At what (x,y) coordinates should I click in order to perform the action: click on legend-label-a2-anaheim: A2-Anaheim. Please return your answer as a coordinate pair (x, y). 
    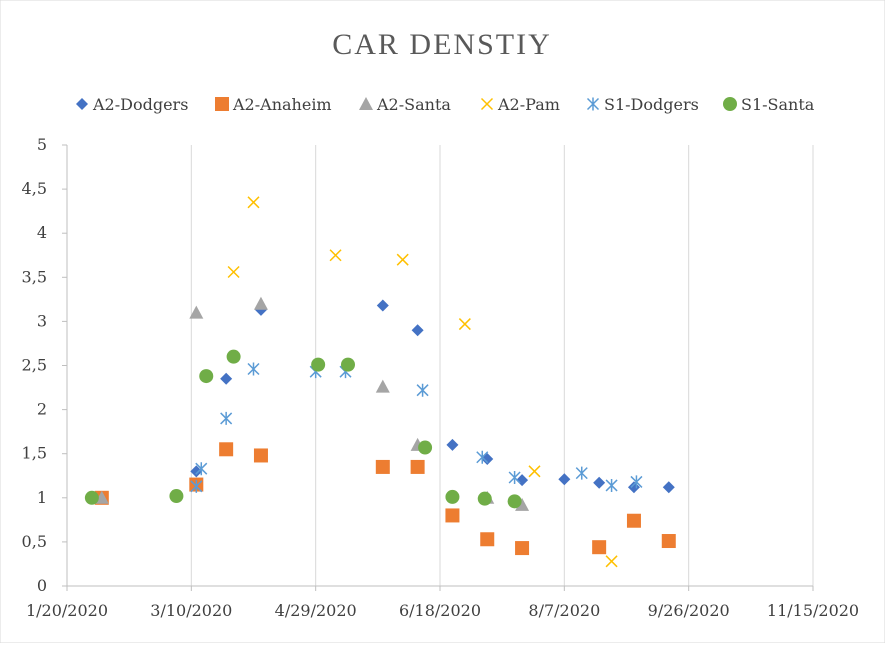
    Looking at the image, I should click on (282, 104).